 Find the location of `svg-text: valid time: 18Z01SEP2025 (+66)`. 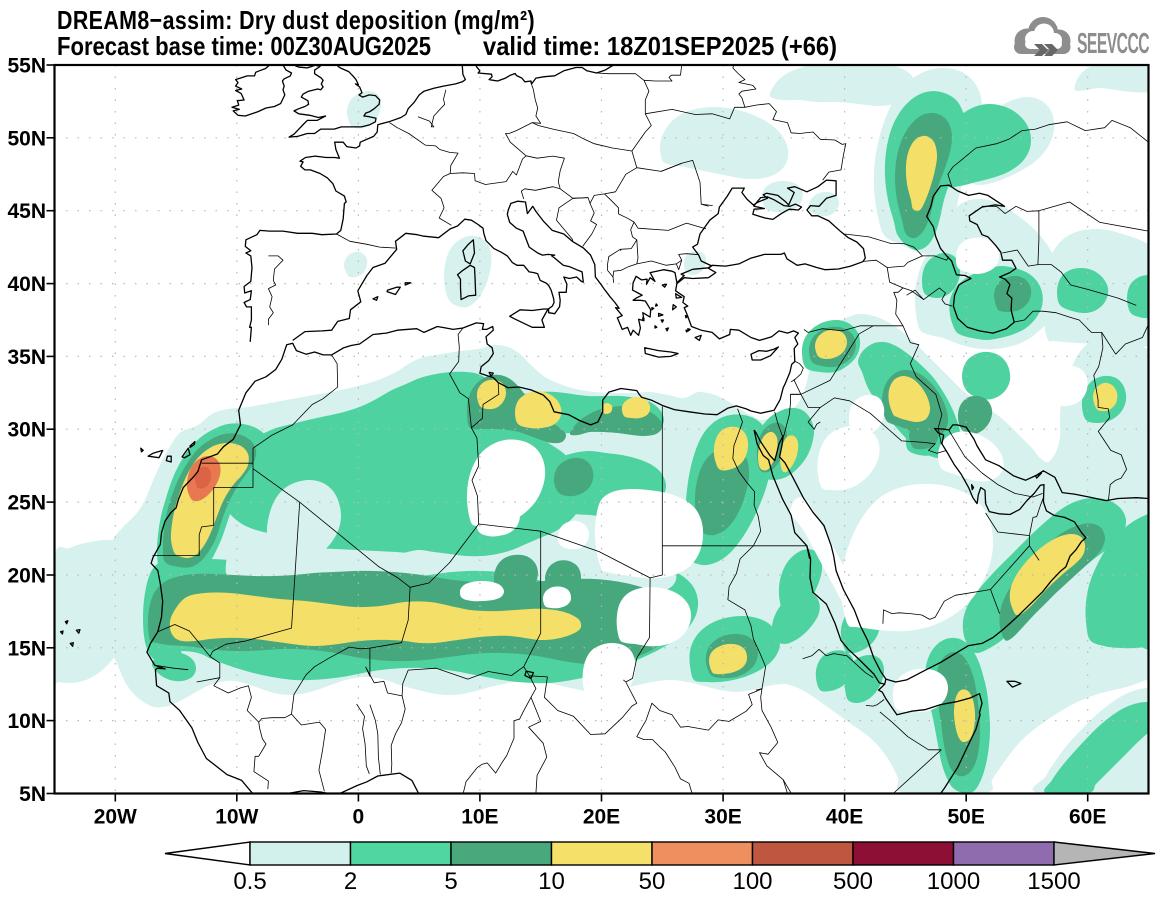

svg-text: valid time: 18Z01SEP2025 (+66) is located at coordinates (660, 46).